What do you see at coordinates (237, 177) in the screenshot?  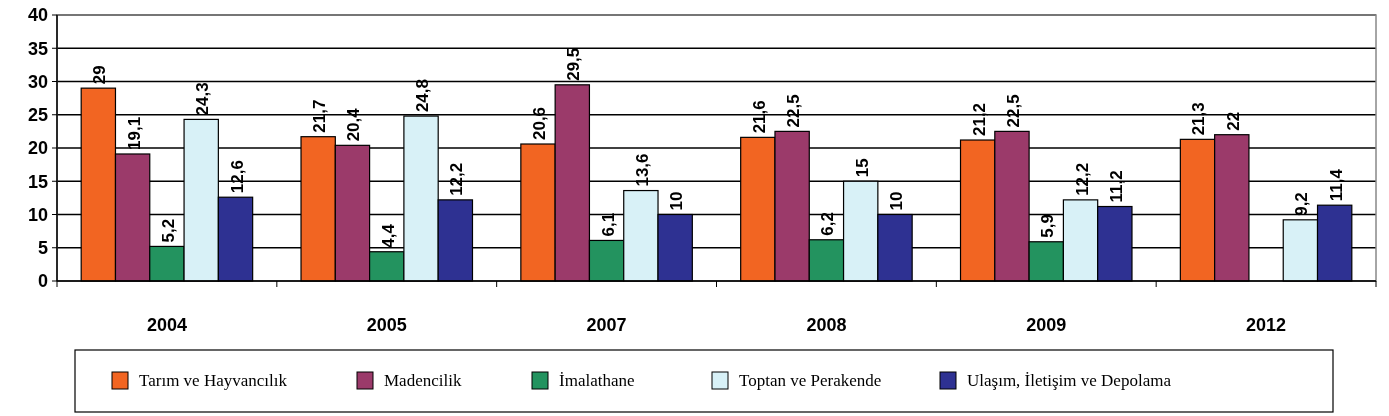 I see `data-label: 12,6` at bounding box center [237, 177].